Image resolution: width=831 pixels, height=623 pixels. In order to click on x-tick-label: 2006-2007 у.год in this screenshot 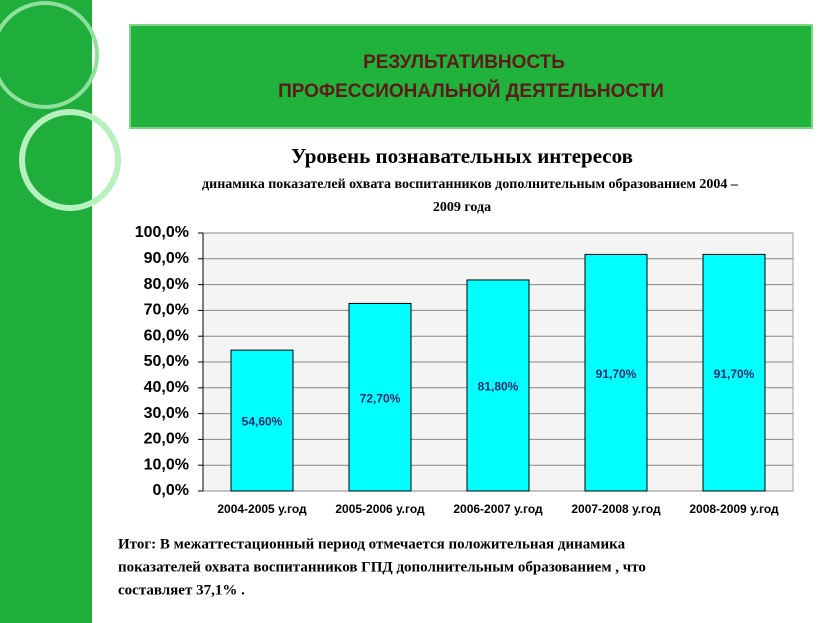, I will do `click(498, 509)`.